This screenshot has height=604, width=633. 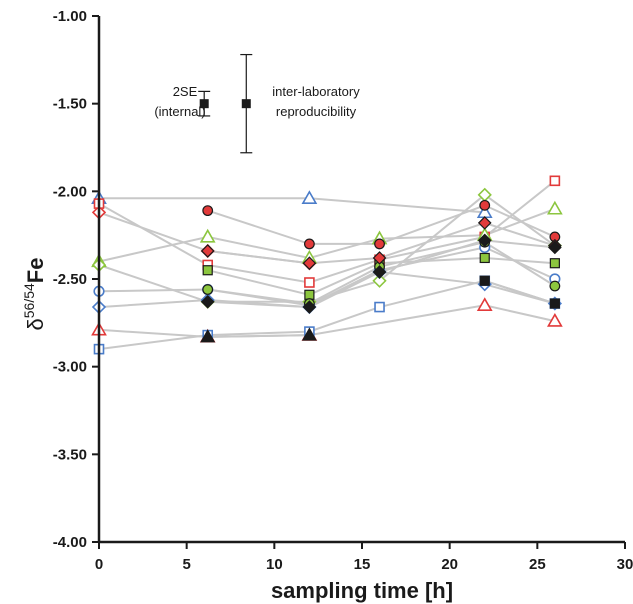 I want to click on x-tick-label: 15, so click(x=362, y=564).